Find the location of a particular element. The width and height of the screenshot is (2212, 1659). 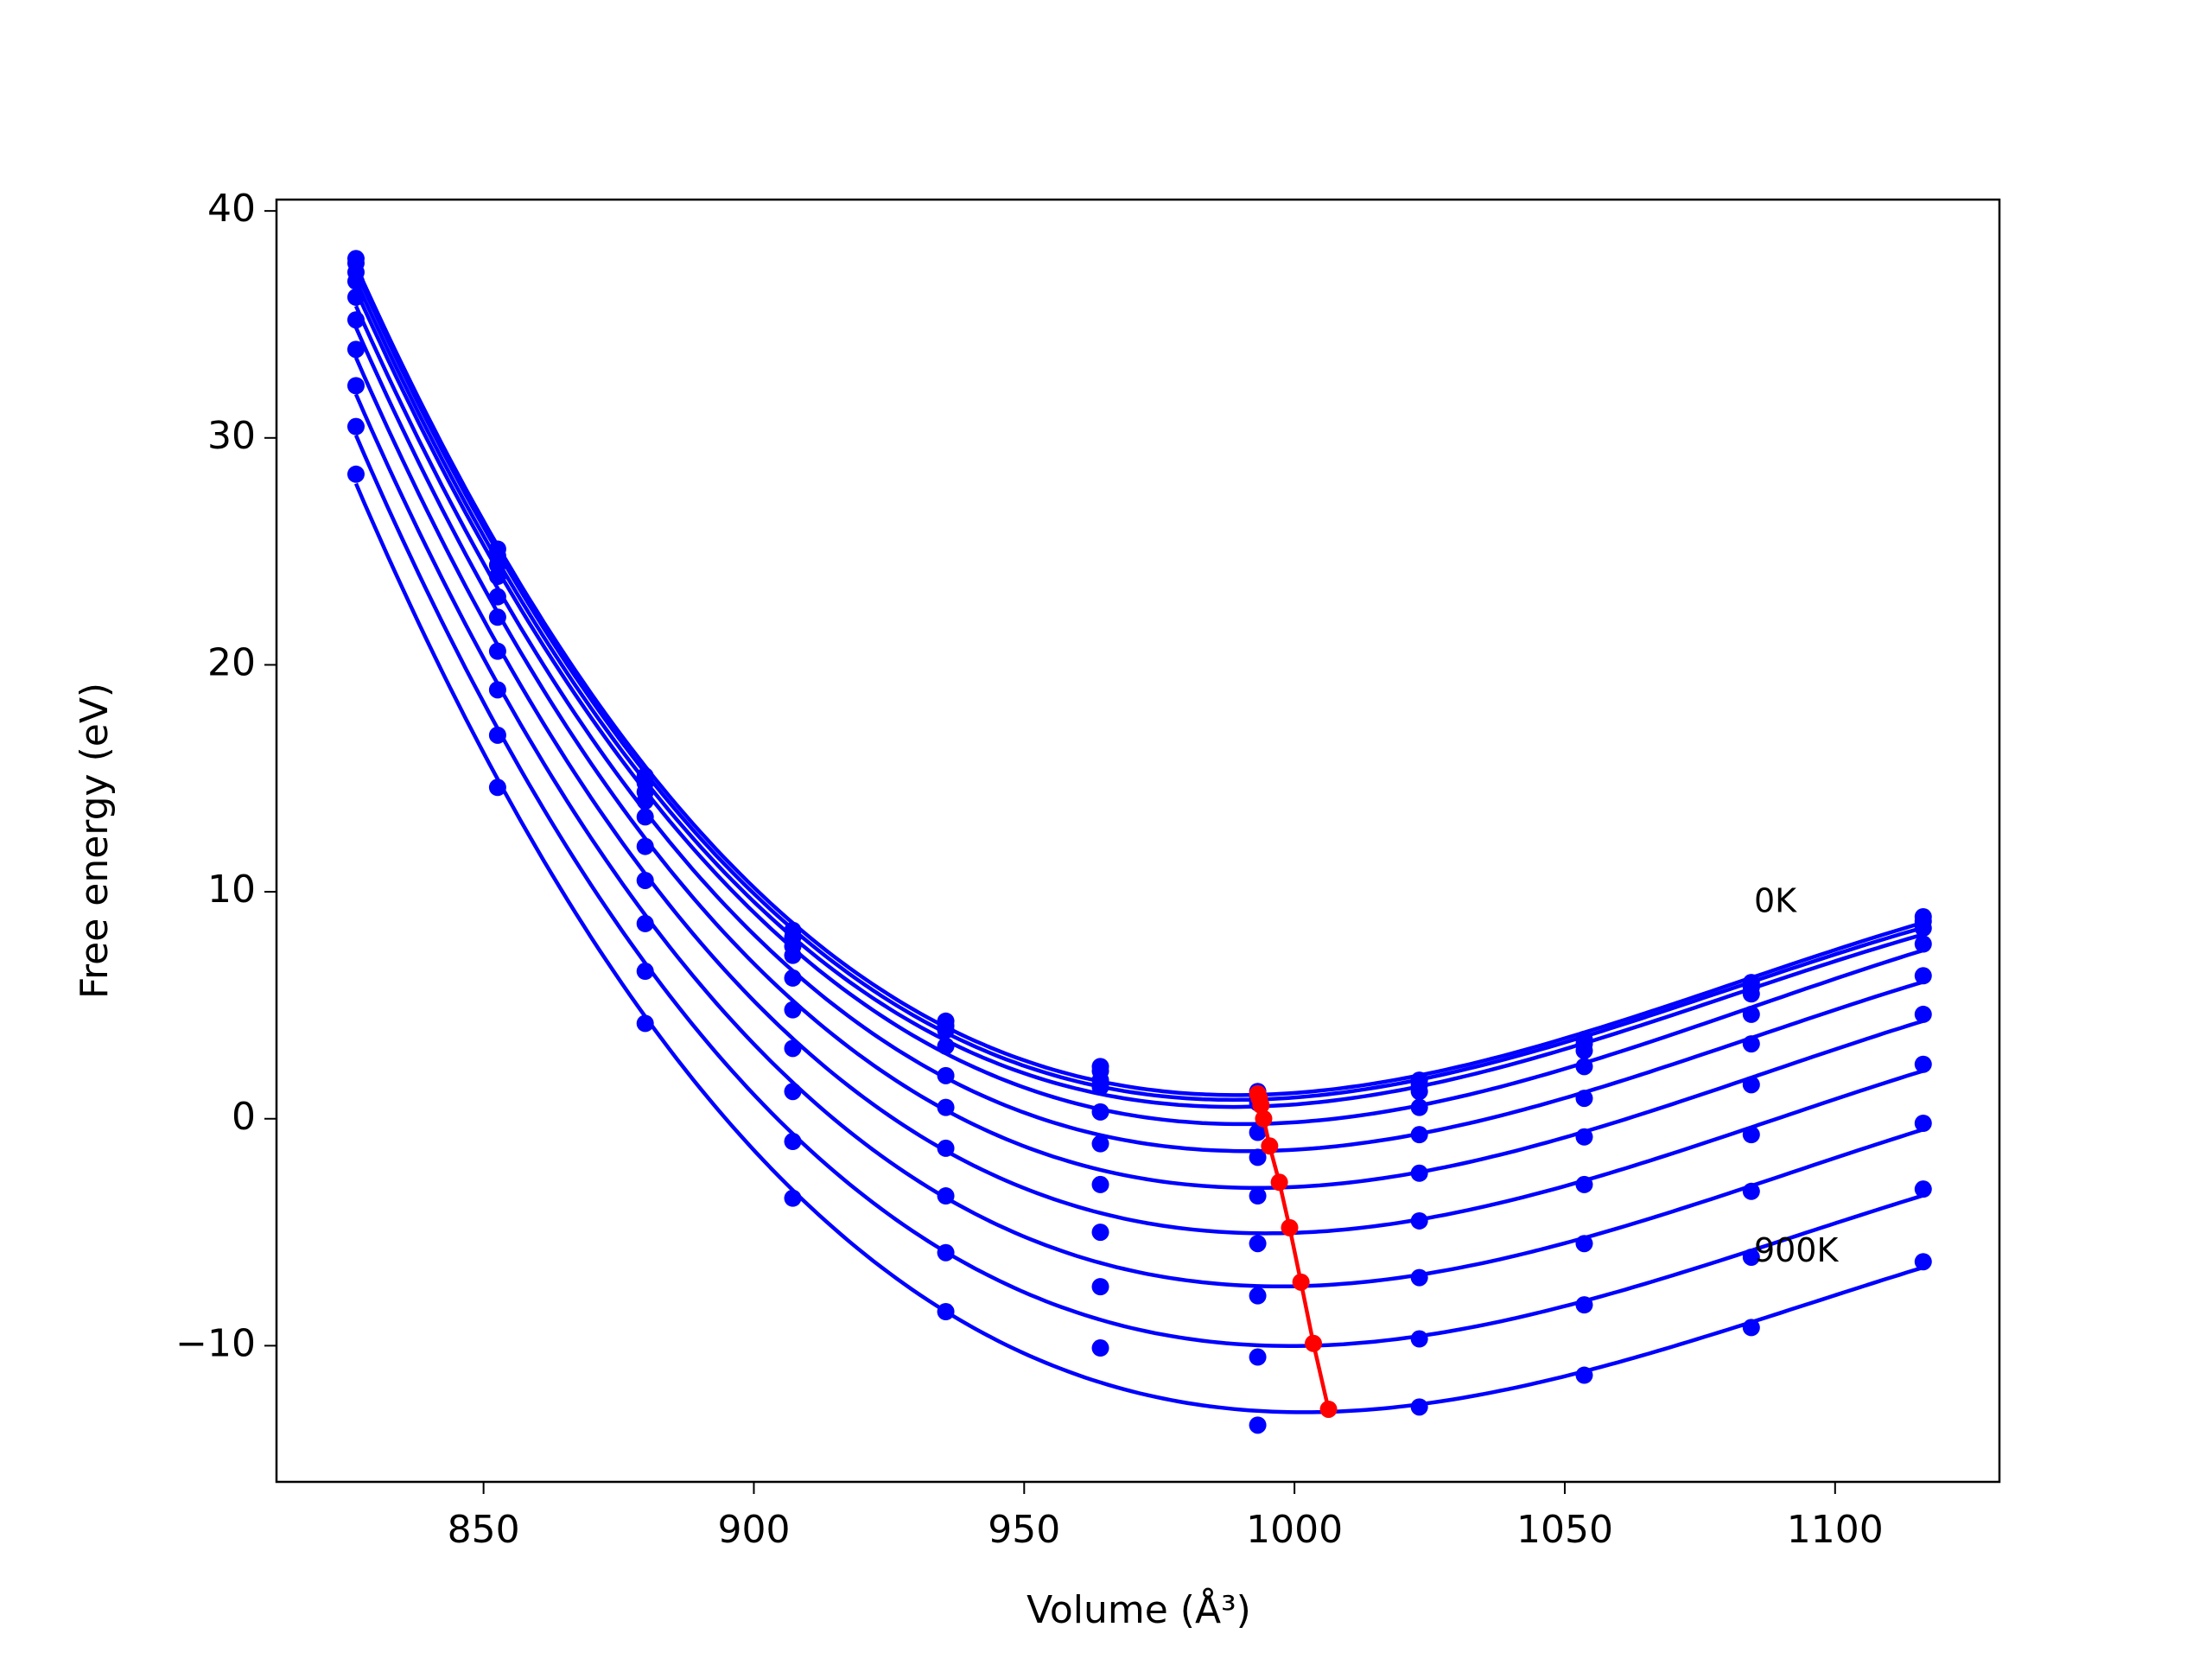

x-tick-label: 850 is located at coordinates (484, 1530).